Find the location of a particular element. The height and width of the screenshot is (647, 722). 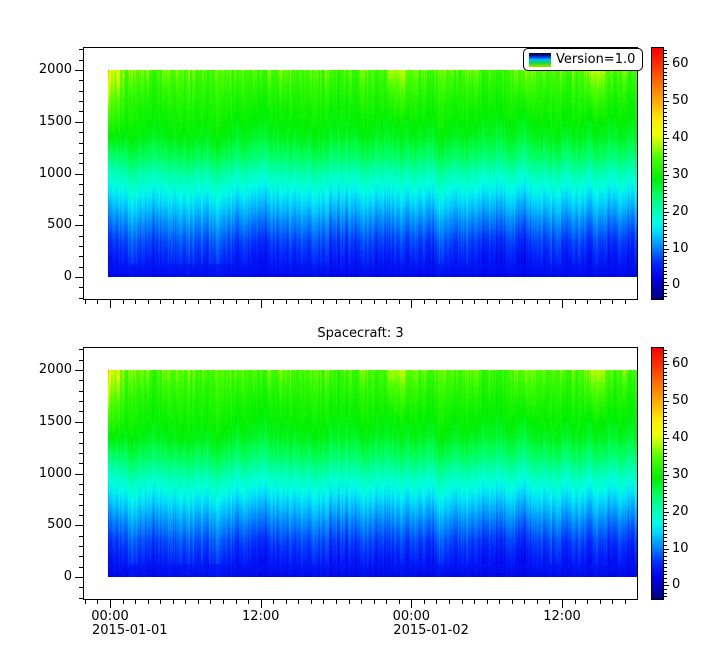

colorbar-tick-label: 20 is located at coordinates (680, 511).